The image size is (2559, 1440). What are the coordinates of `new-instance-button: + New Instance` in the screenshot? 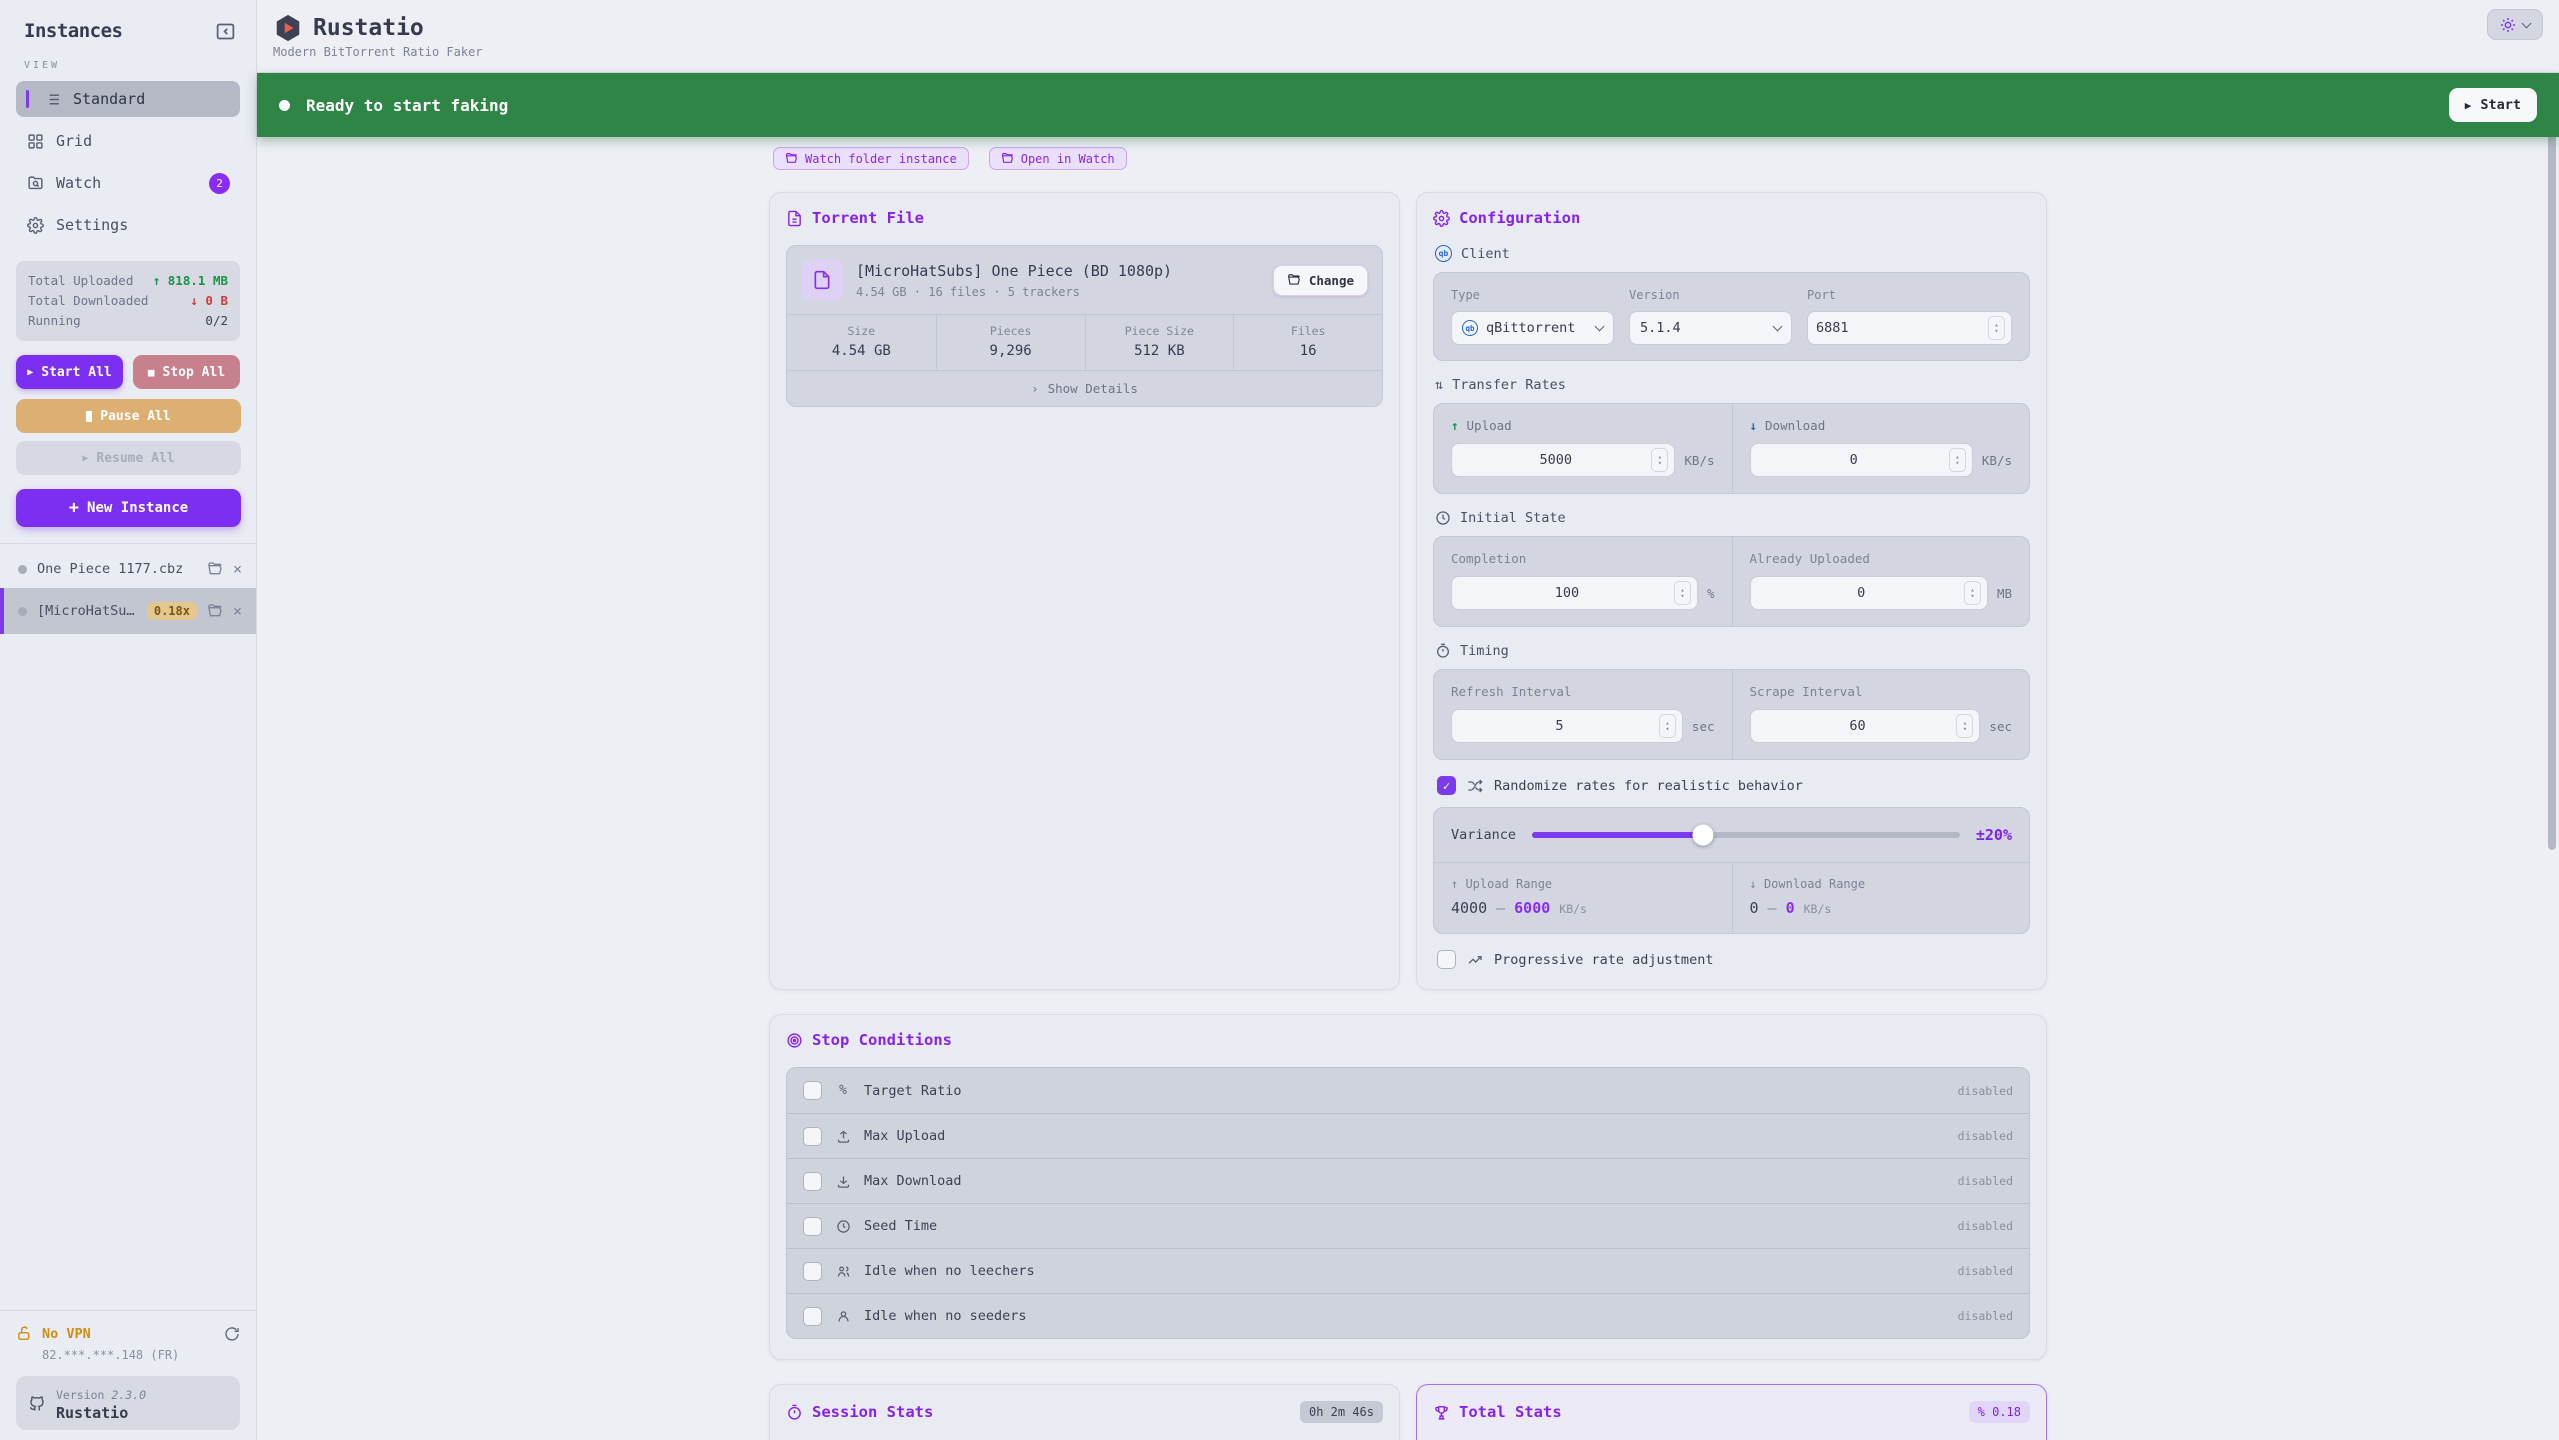 It's located at (128, 508).